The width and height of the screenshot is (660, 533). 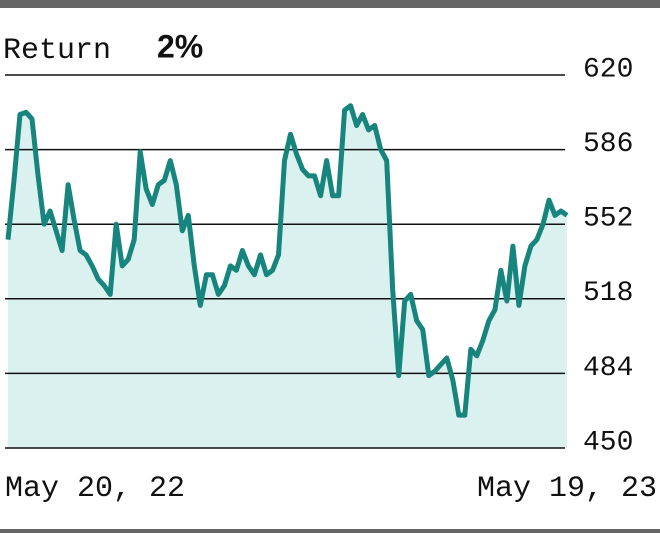 What do you see at coordinates (608, 144) in the screenshot?
I see `y-tick-label: 586` at bounding box center [608, 144].